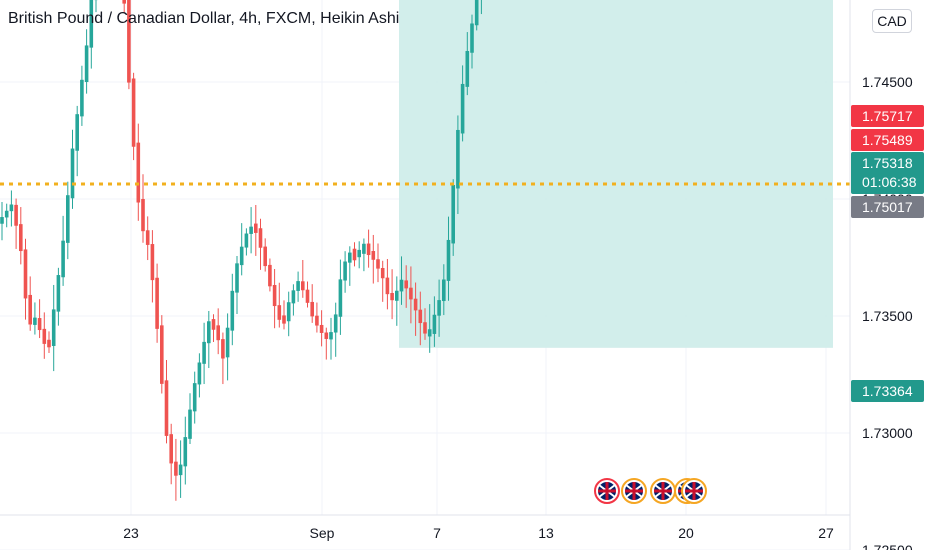  What do you see at coordinates (887, 163) in the screenshot?
I see `price-tag-label: 1.75318` at bounding box center [887, 163].